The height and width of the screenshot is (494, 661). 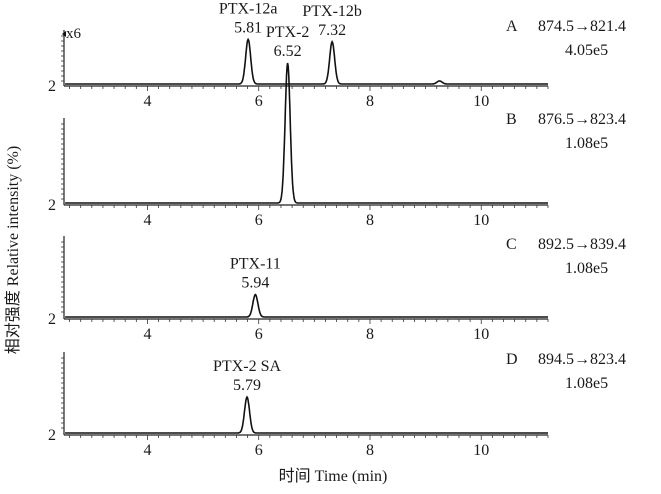 What do you see at coordinates (255, 283) in the screenshot?
I see `peak-rt-label: 5.94` at bounding box center [255, 283].